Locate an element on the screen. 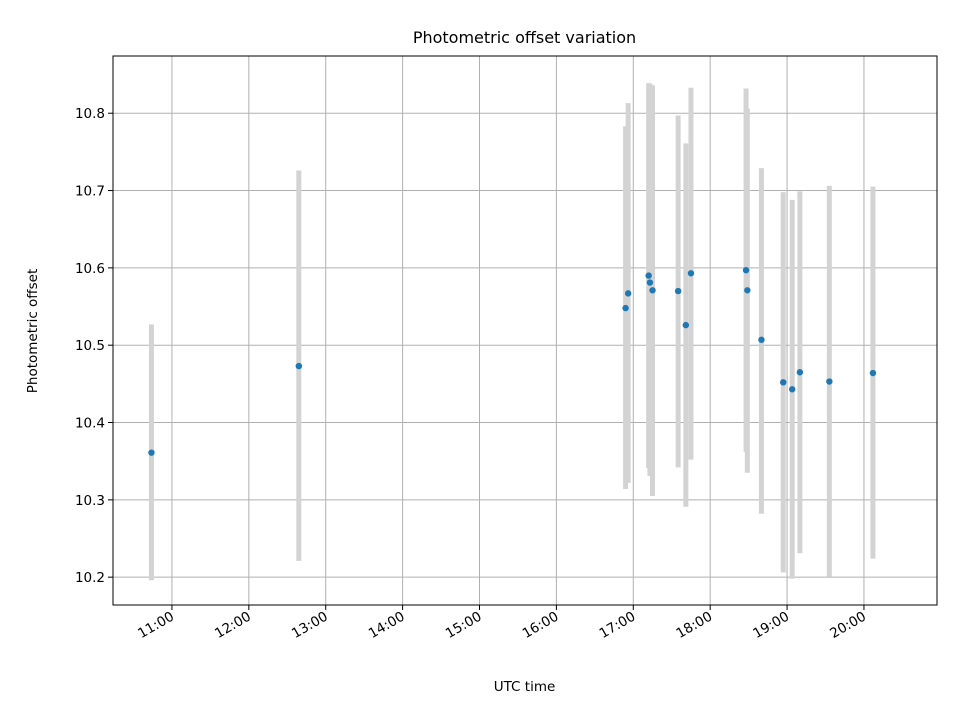 This screenshot has height=720, width=960. x-tick-label: 11:00 is located at coordinates (156, 625).